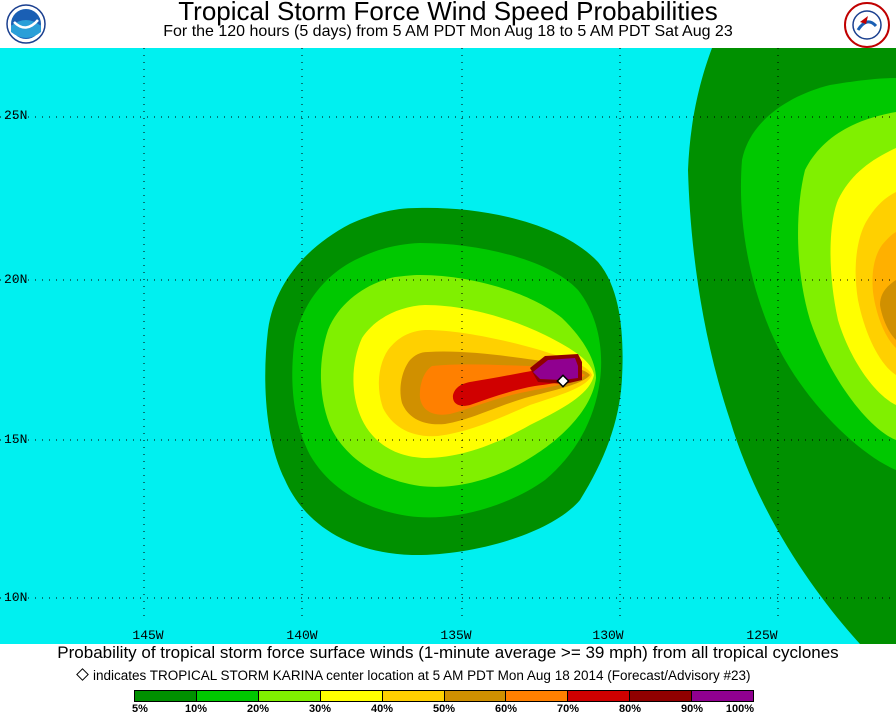 This screenshot has width=896, height=716. I want to click on latitude-label: 10N, so click(16, 597).